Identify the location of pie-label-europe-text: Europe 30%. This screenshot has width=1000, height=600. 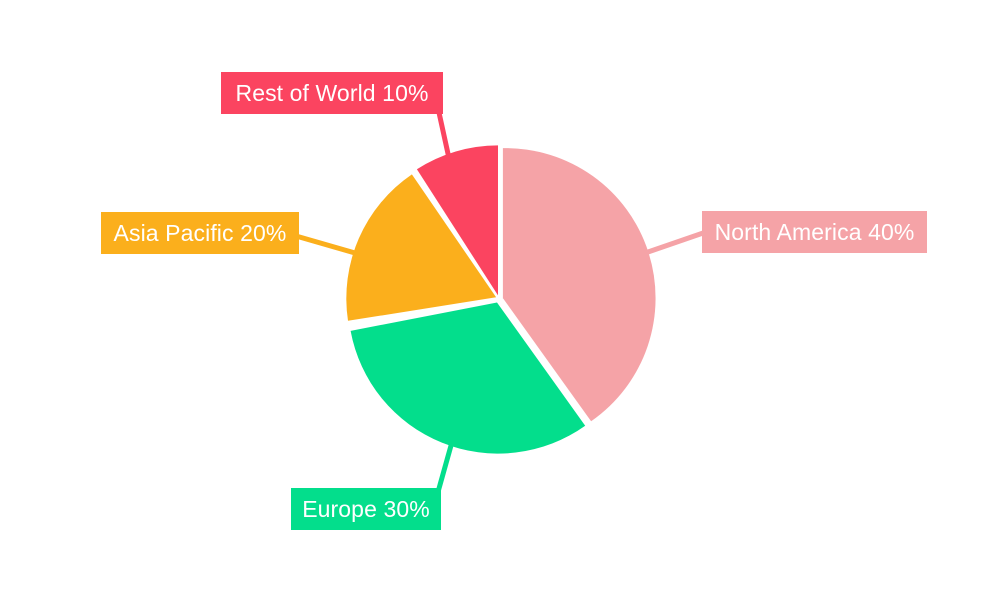
(366, 508).